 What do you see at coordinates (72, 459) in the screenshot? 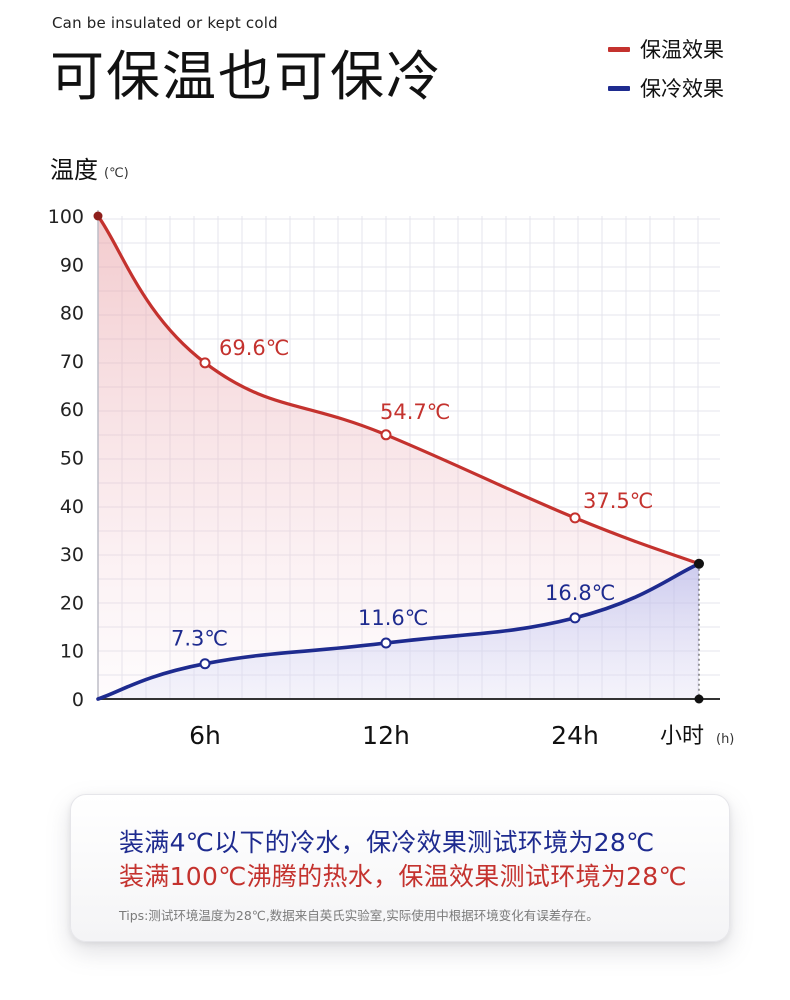
I see `y-tick-label: 50` at bounding box center [72, 459].